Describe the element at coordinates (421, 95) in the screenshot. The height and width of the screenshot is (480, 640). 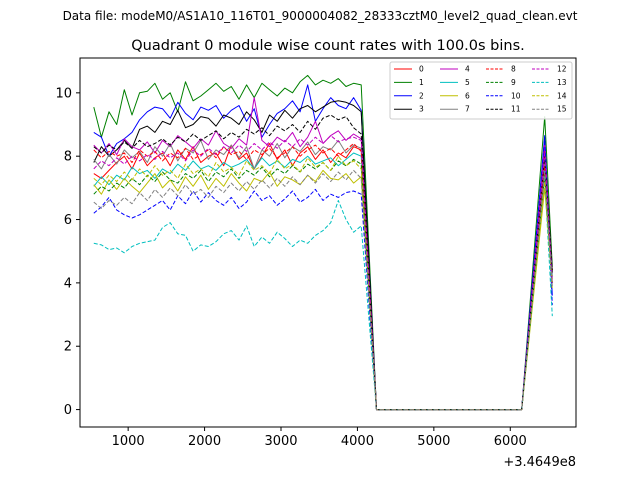
I see `legend-label-2: 2` at that location.